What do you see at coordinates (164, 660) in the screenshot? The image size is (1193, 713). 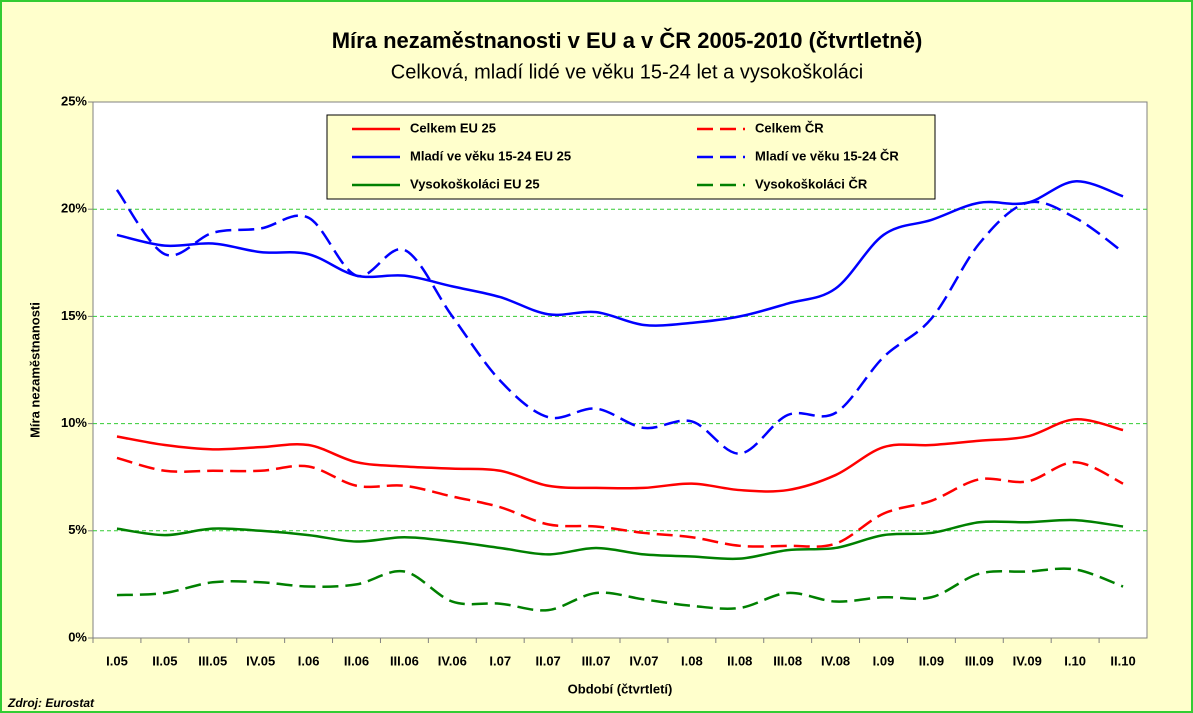 I see `x-tick-label: II.05` at bounding box center [164, 660].